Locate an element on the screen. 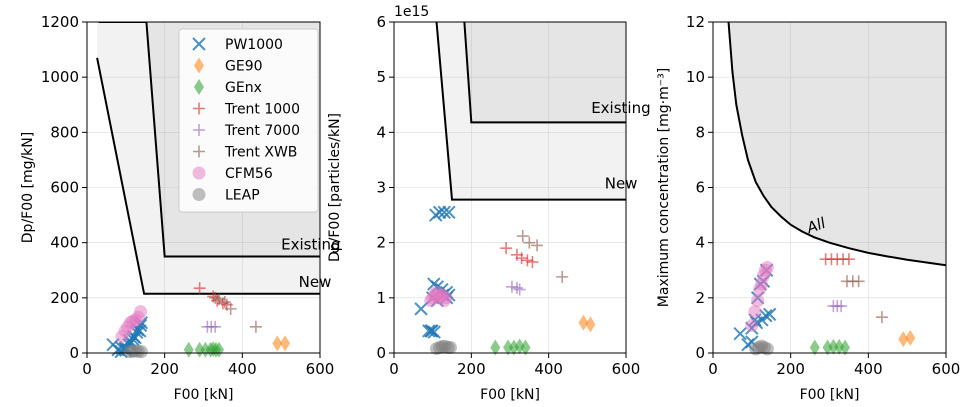  annotation-new: New is located at coordinates (621, 184).